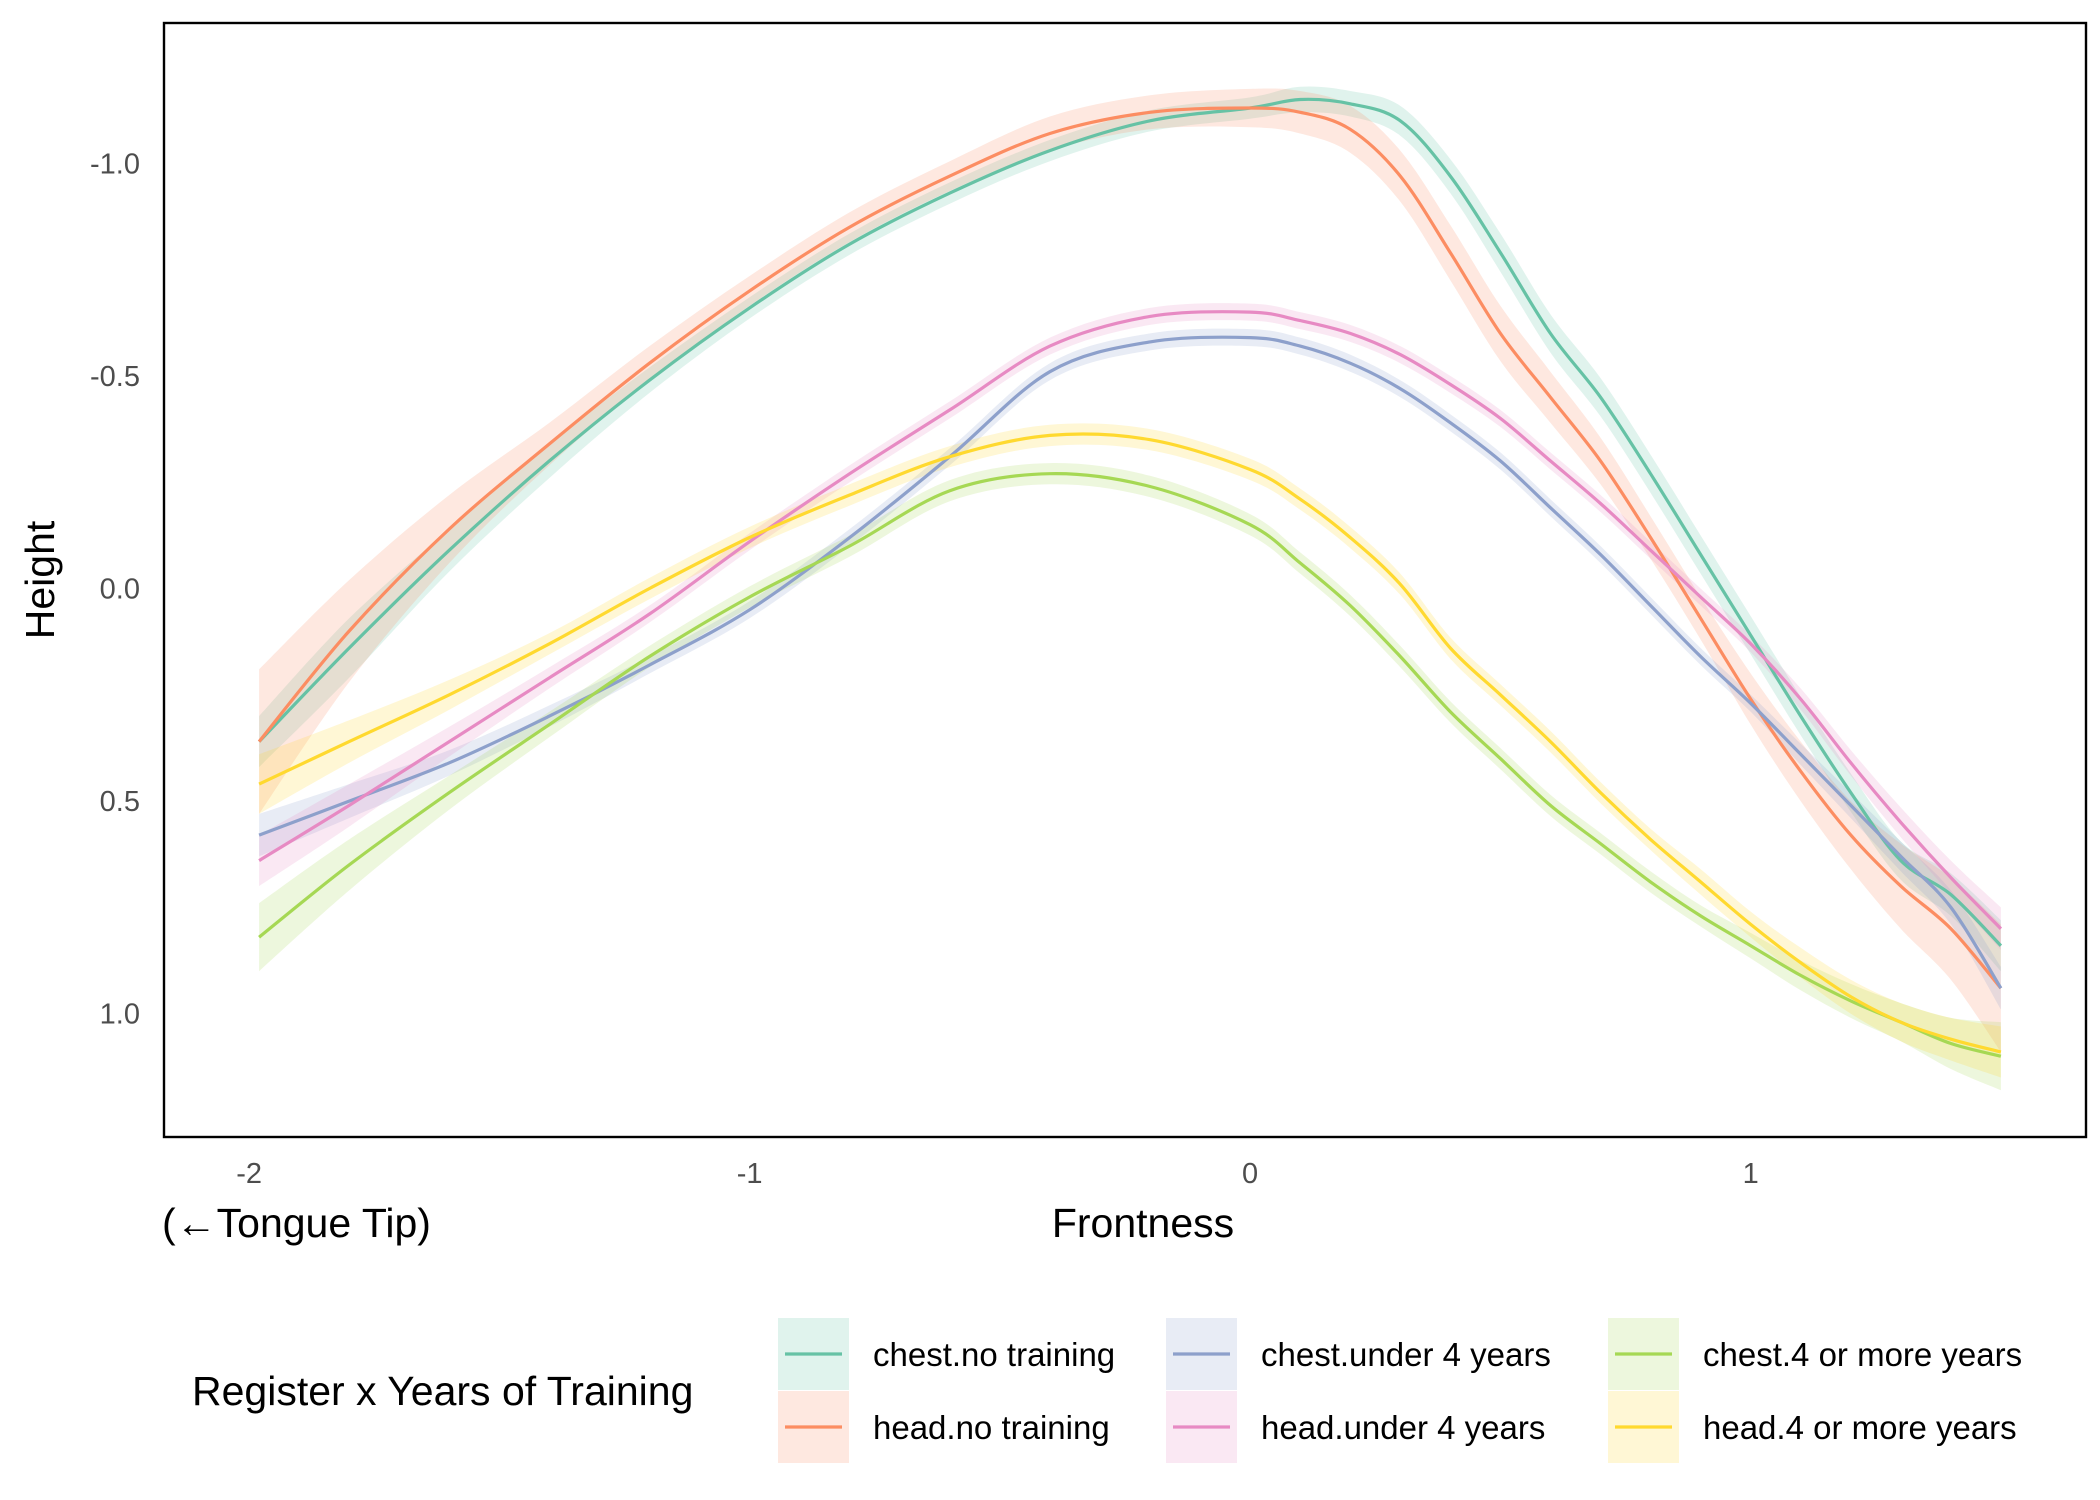 This screenshot has height=1500, width=2100. What do you see at coordinates (115, 377) in the screenshot?
I see `y-tick-label: -0.5` at bounding box center [115, 377].